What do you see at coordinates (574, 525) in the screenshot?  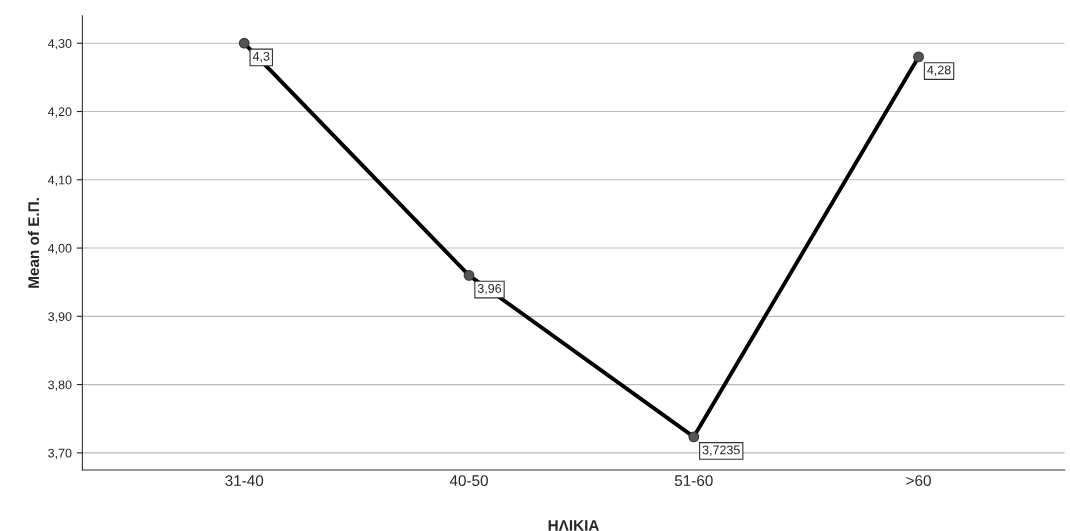 I see `x-axis-title: ΗΛΙΚΙΑ` at bounding box center [574, 525].